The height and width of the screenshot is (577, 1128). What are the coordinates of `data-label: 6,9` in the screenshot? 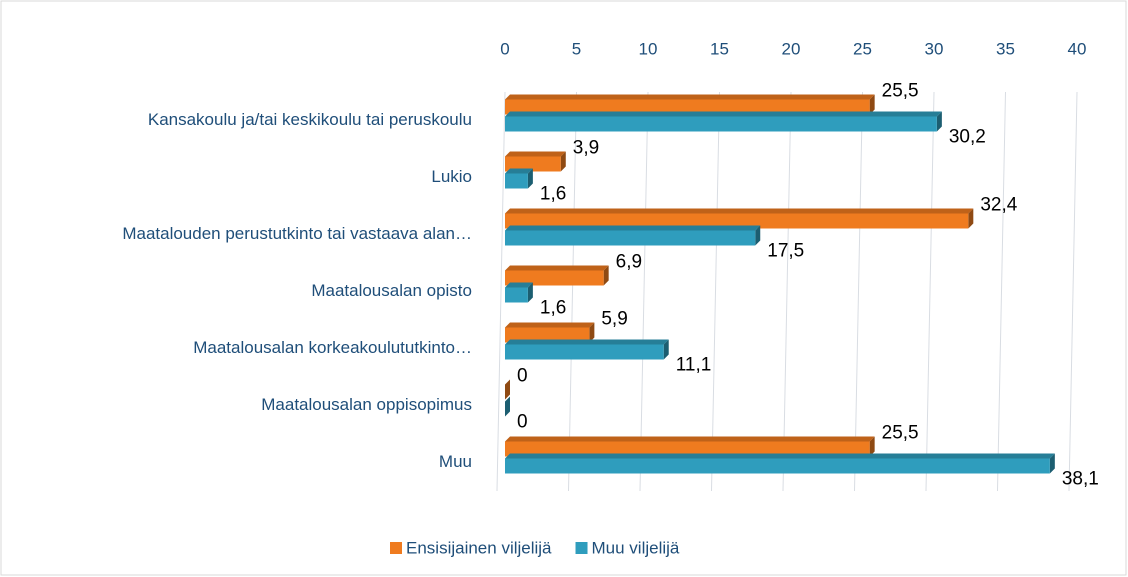 It's located at (629, 262).